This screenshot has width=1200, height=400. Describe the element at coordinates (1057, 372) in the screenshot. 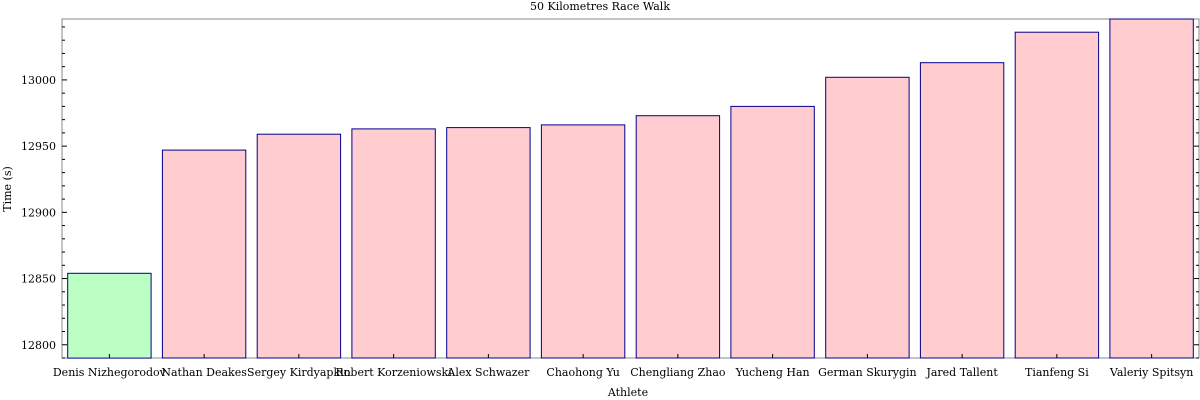

I see `x-tick-label: Tianfeng Si` at that location.